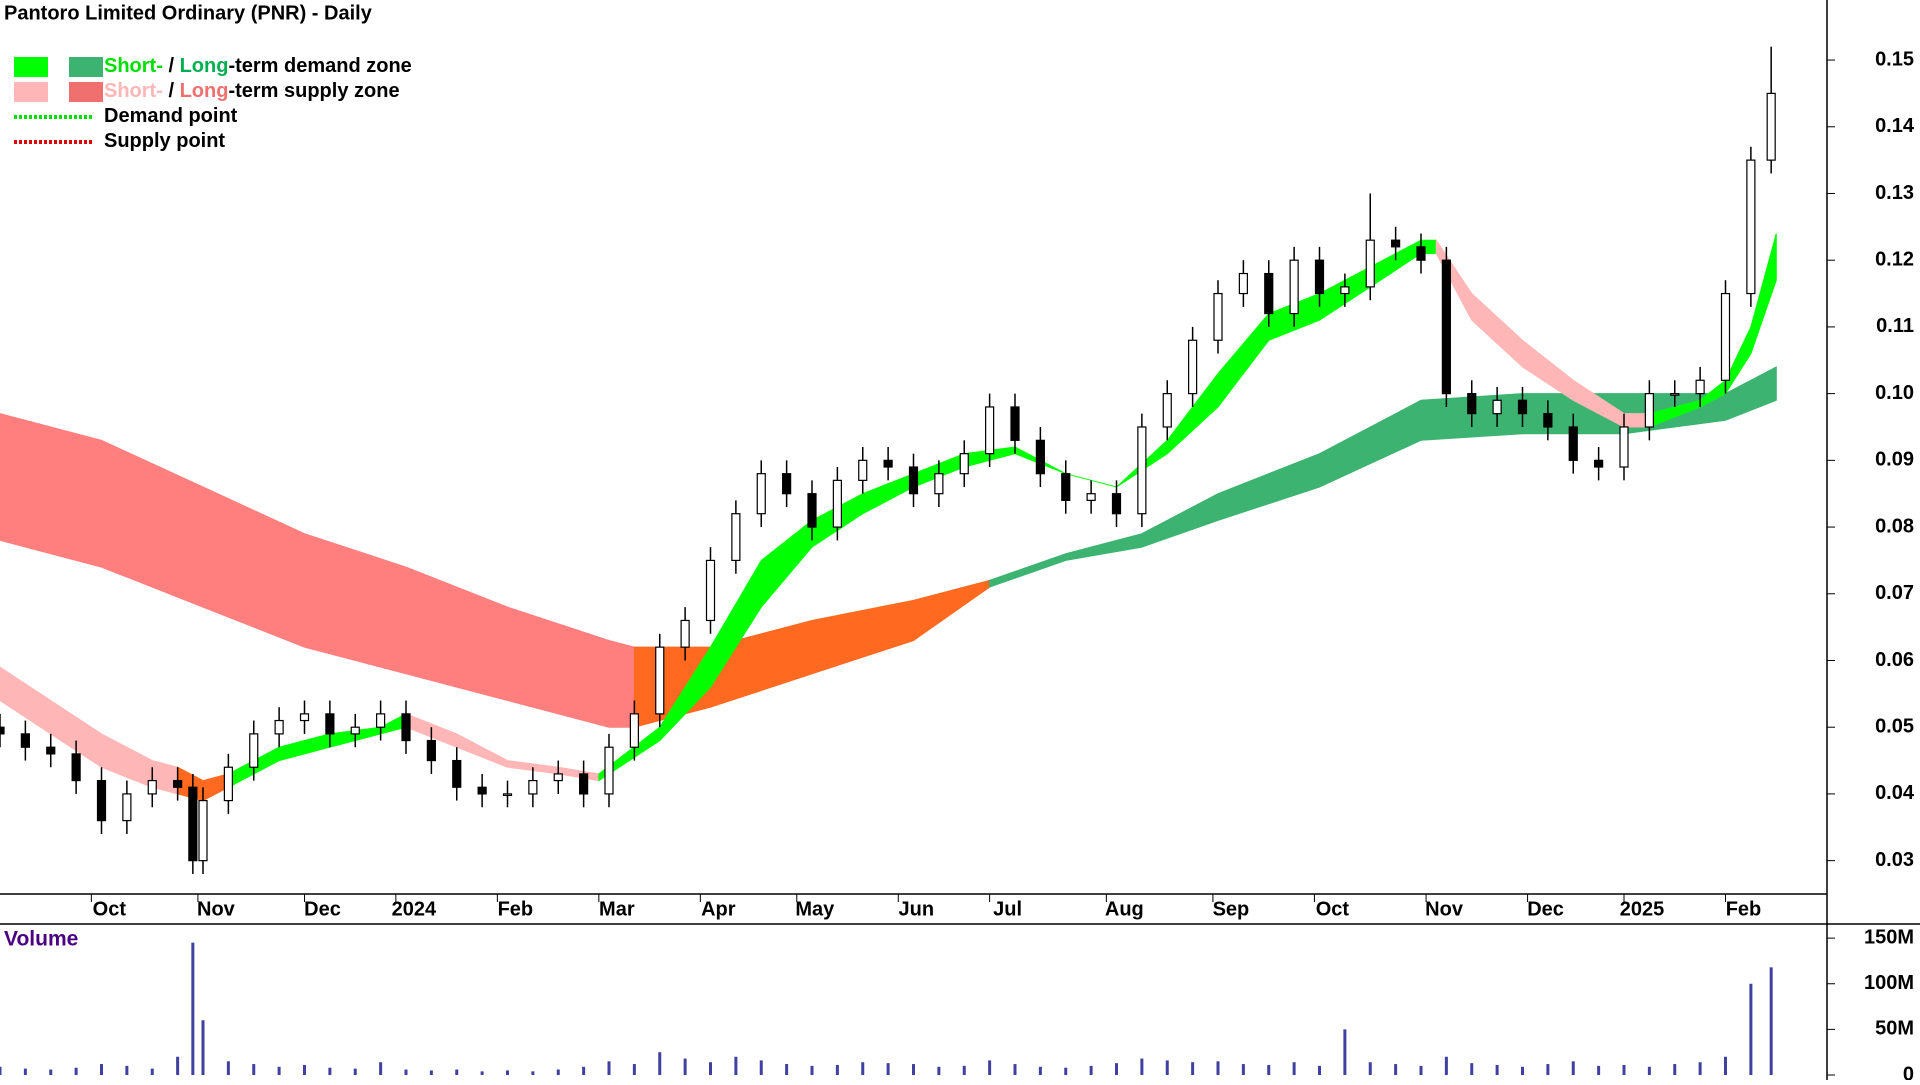  Describe the element at coordinates (171, 116) in the screenshot. I see `legend-text: Demand point` at that location.